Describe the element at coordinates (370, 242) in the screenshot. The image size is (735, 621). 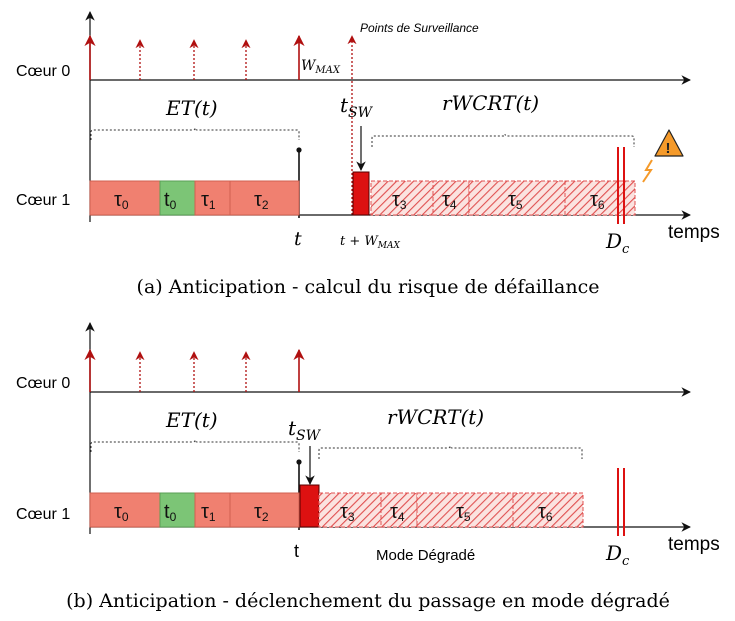
I see `t-plus-wmax-label: t + WMAX` at that location.